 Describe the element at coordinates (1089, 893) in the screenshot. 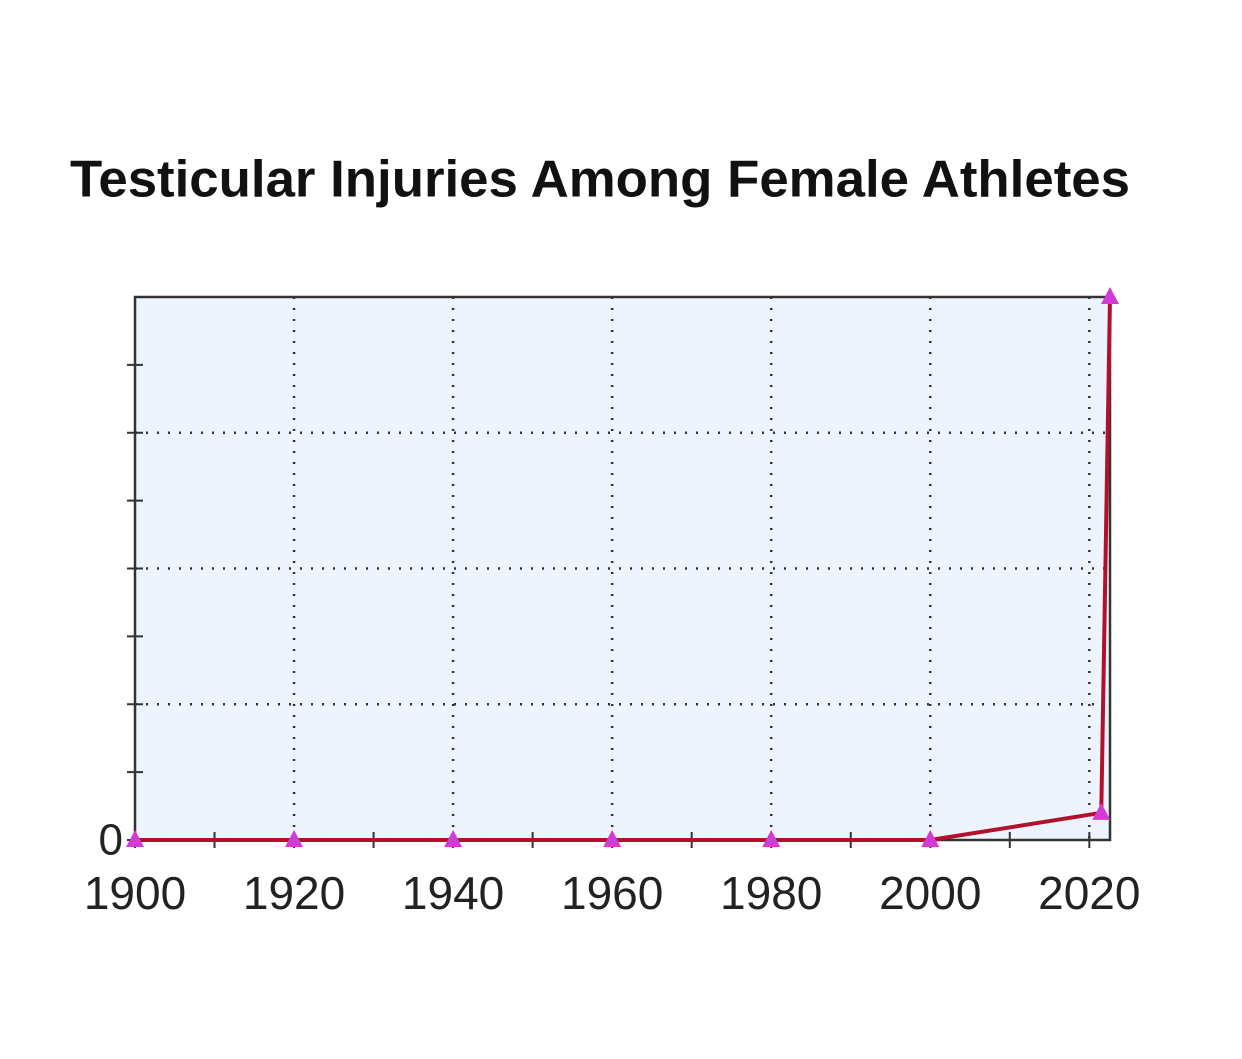

I see `x-tick-label: 2020` at that location.